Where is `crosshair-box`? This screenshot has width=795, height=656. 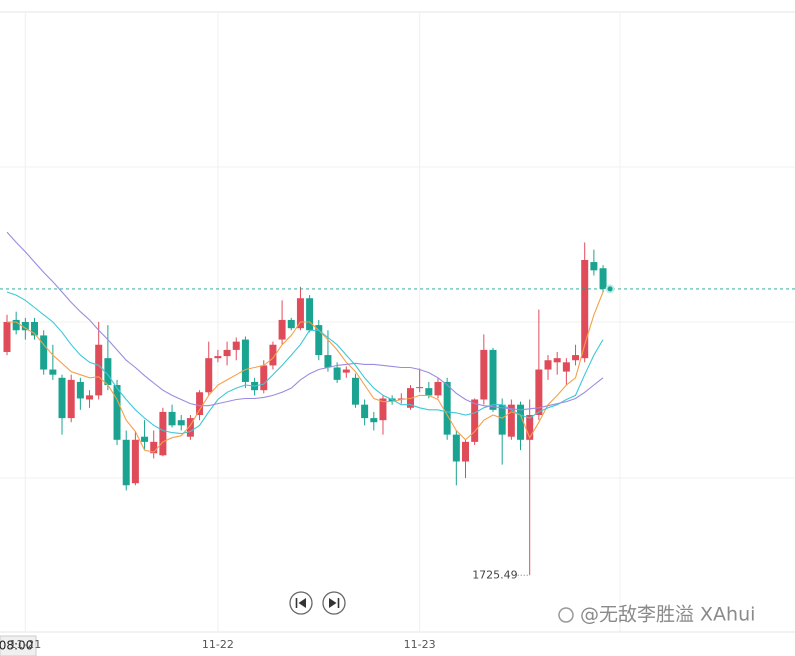
crosshair-box is located at coordinates (18, 645).